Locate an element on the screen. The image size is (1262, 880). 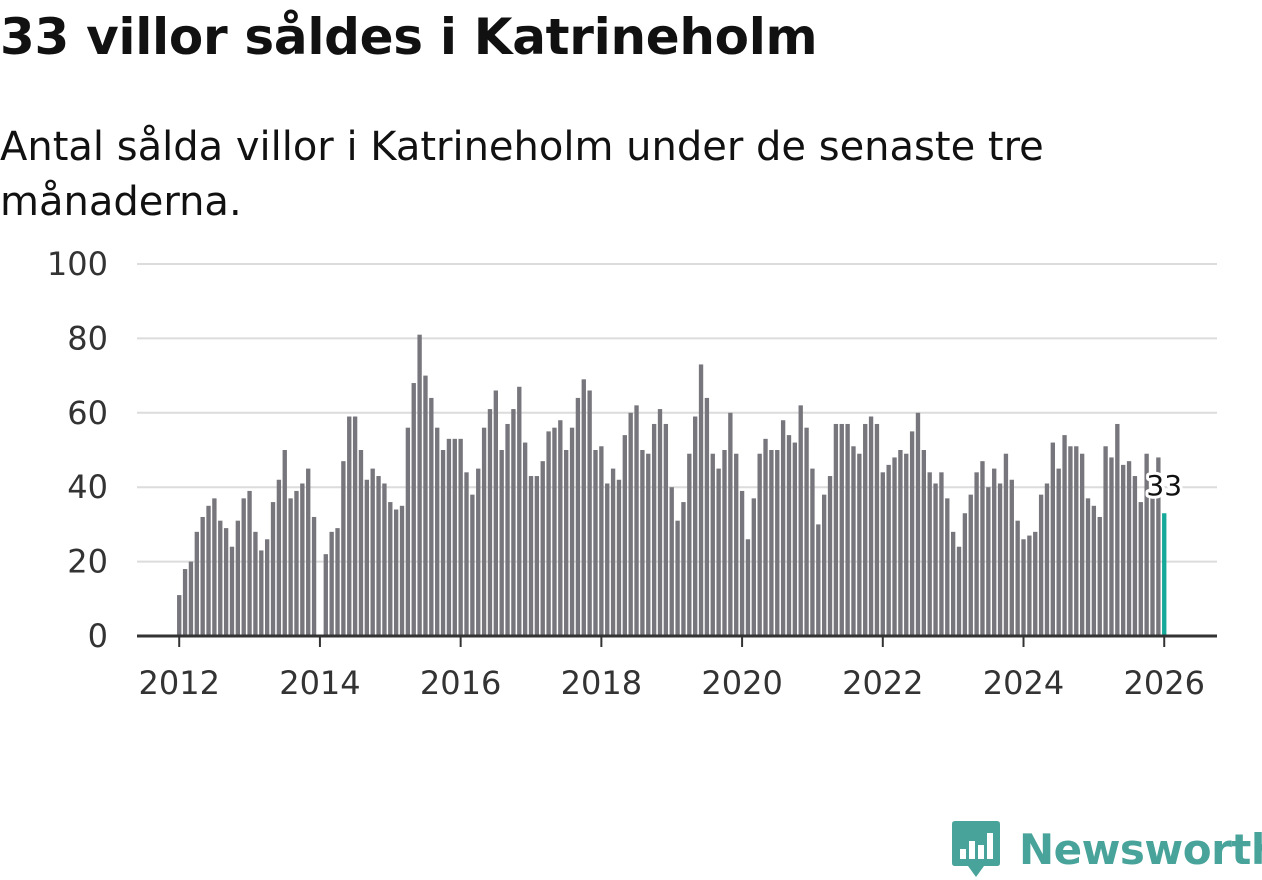
last-value-label: 33 is located at coordinates (1164, 485).